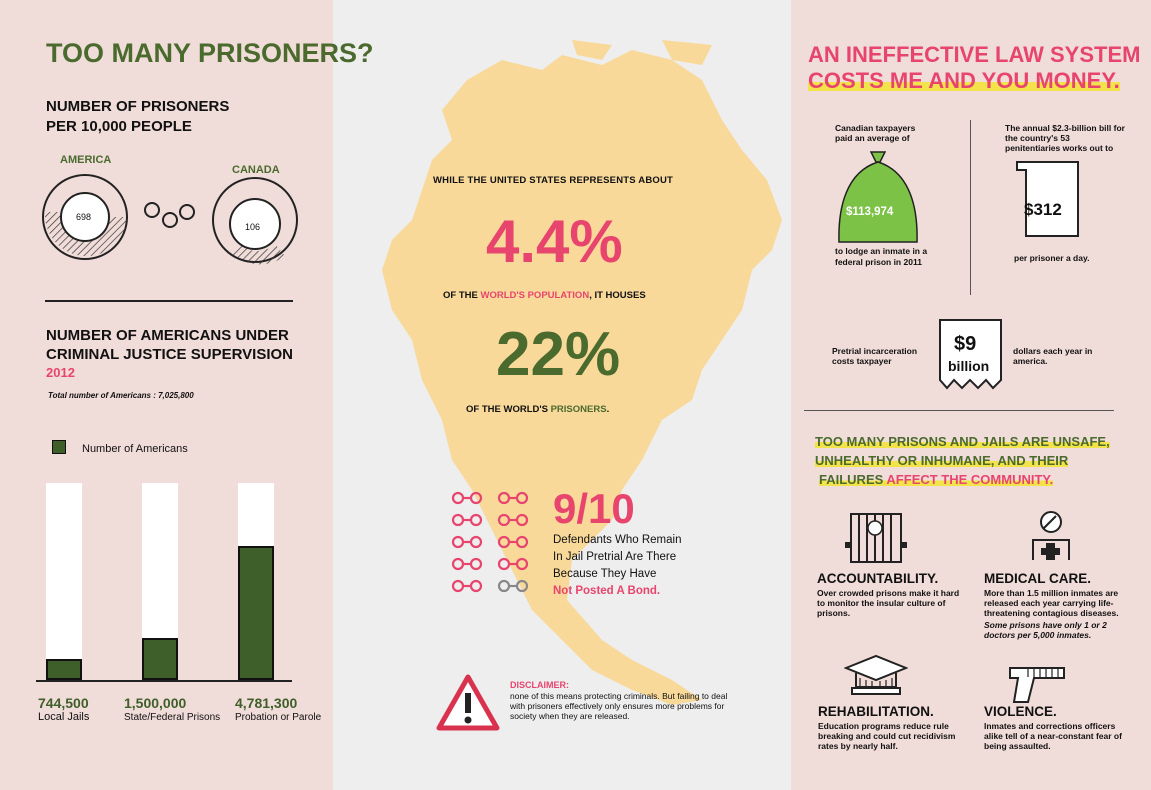 The width and height of the screenshot is (1151, 790). What do you see at coordinates (876, 711) in the screenshot?
I see `rehabilitation-title: REHABILITATION.` at bounding box center [876, 711].